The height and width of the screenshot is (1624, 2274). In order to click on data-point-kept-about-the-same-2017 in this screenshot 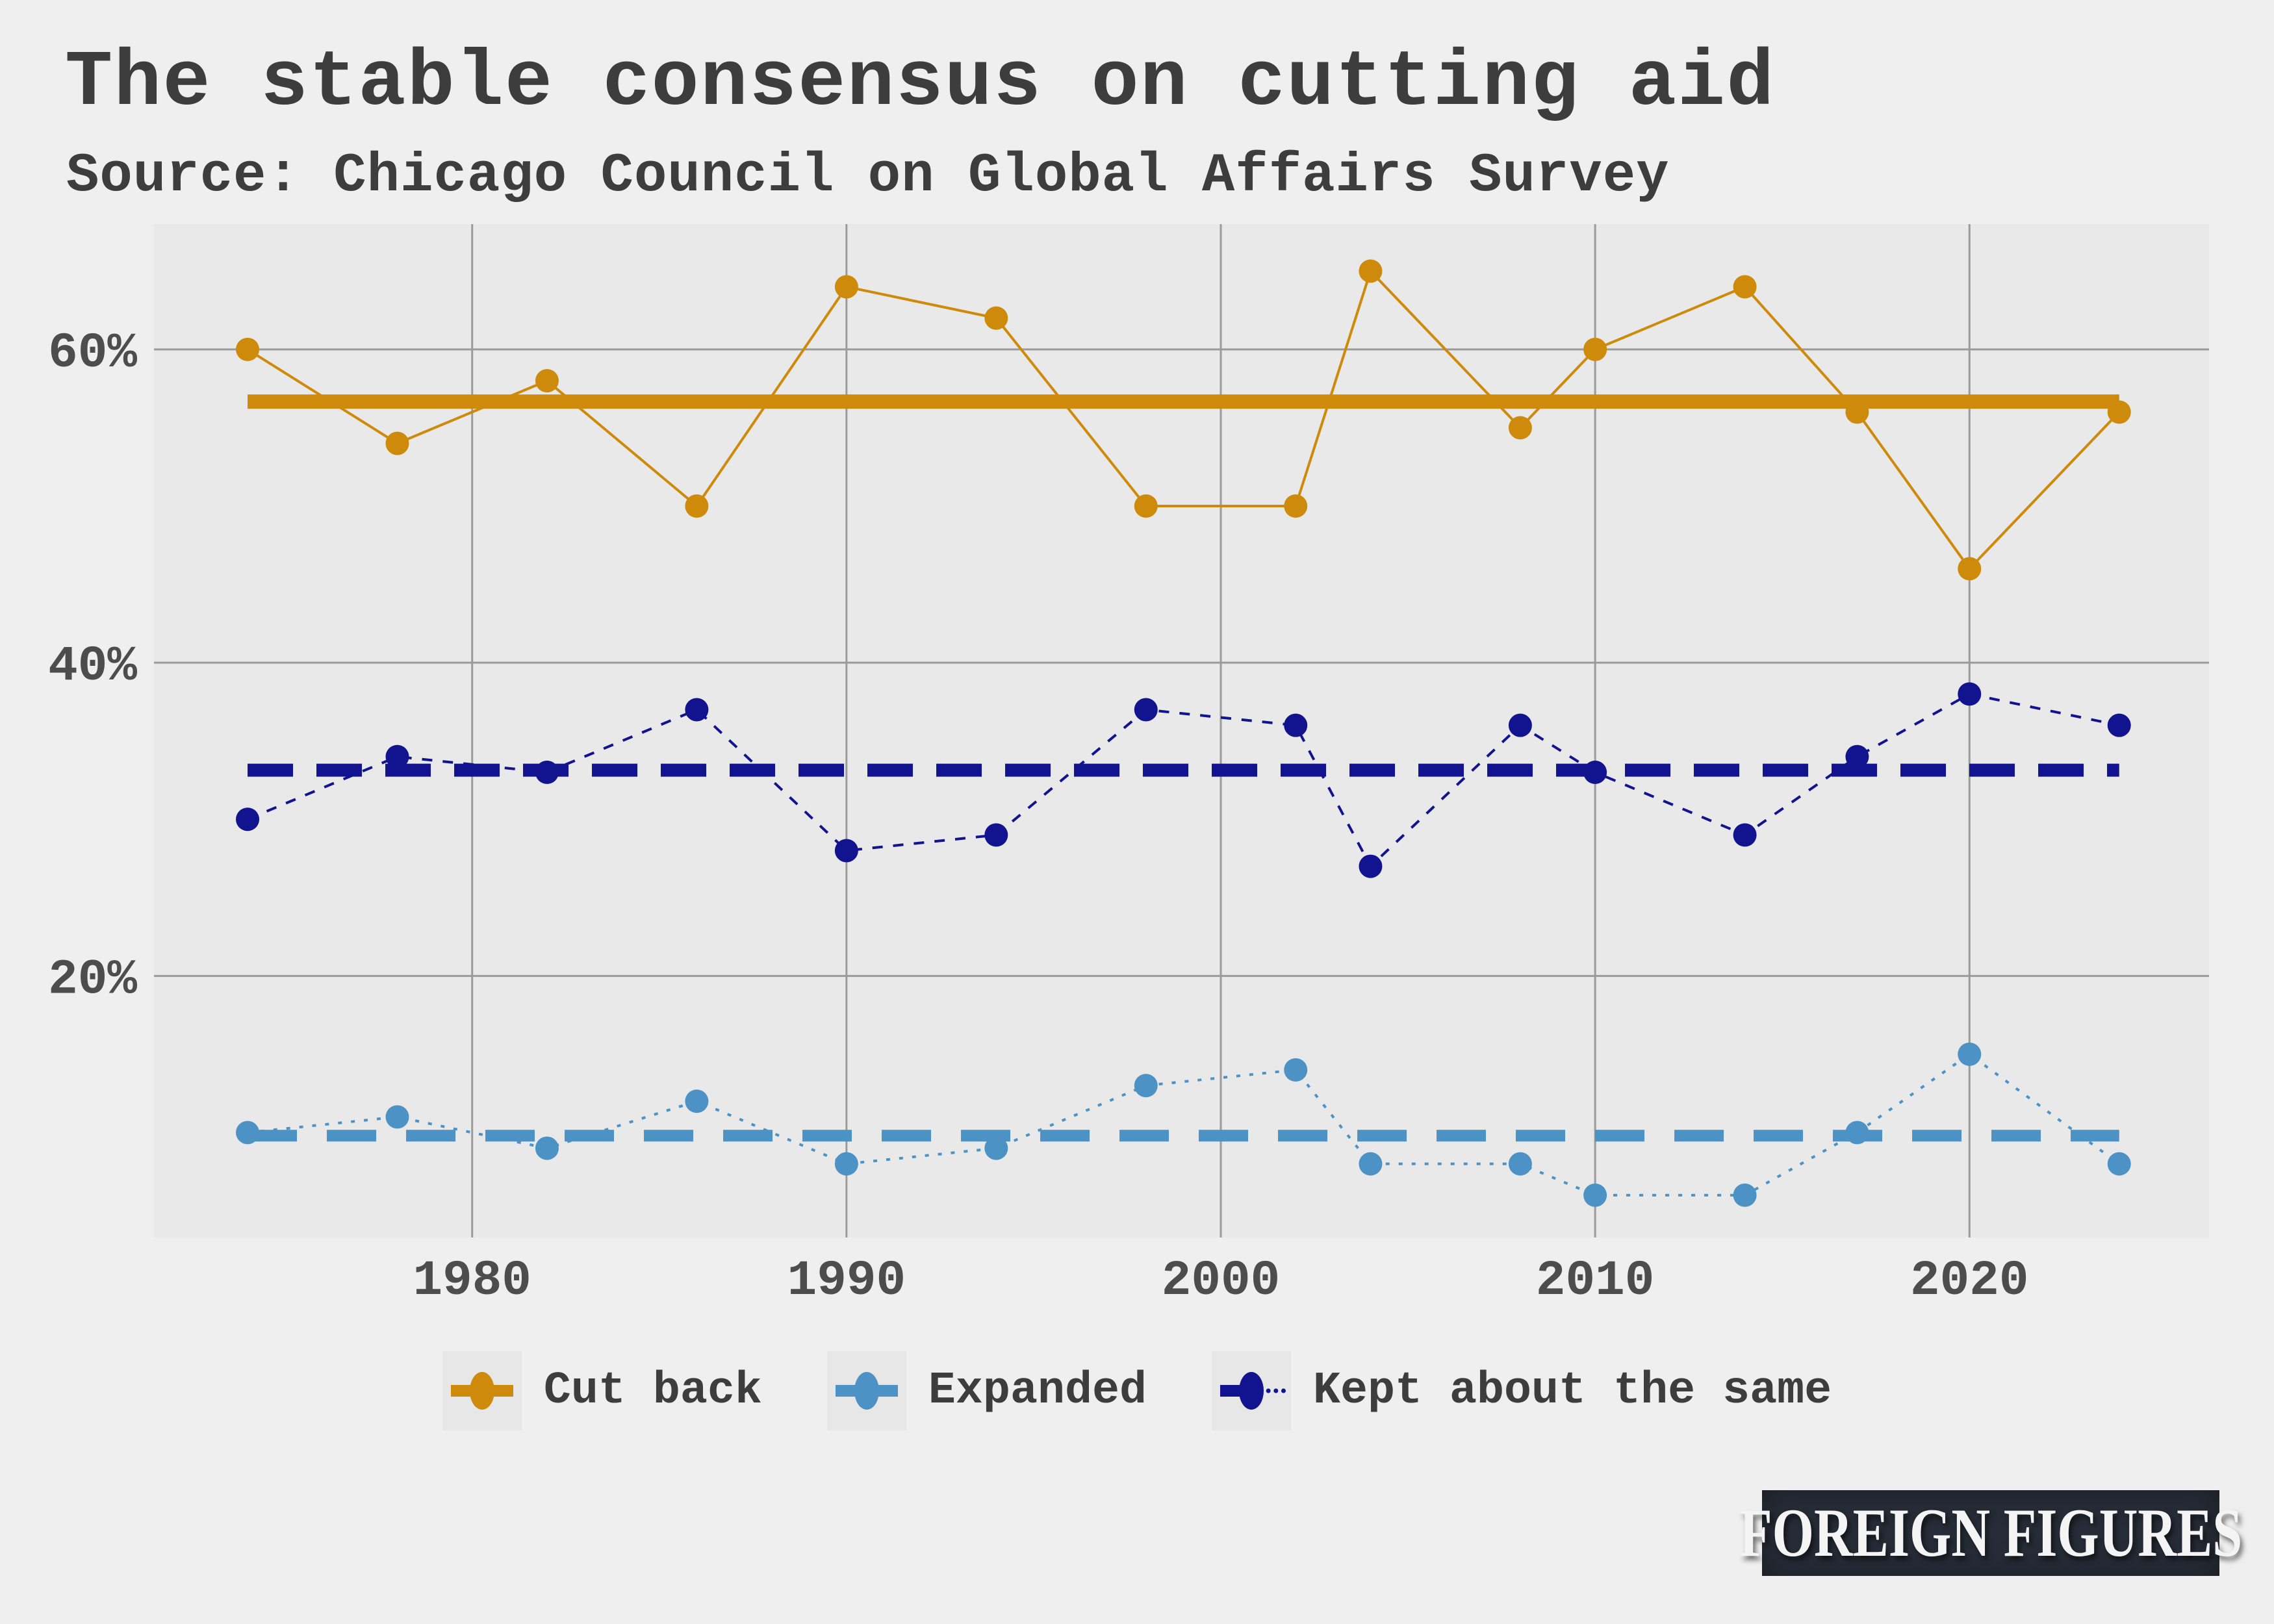, I will do `click(1857, 756)`.